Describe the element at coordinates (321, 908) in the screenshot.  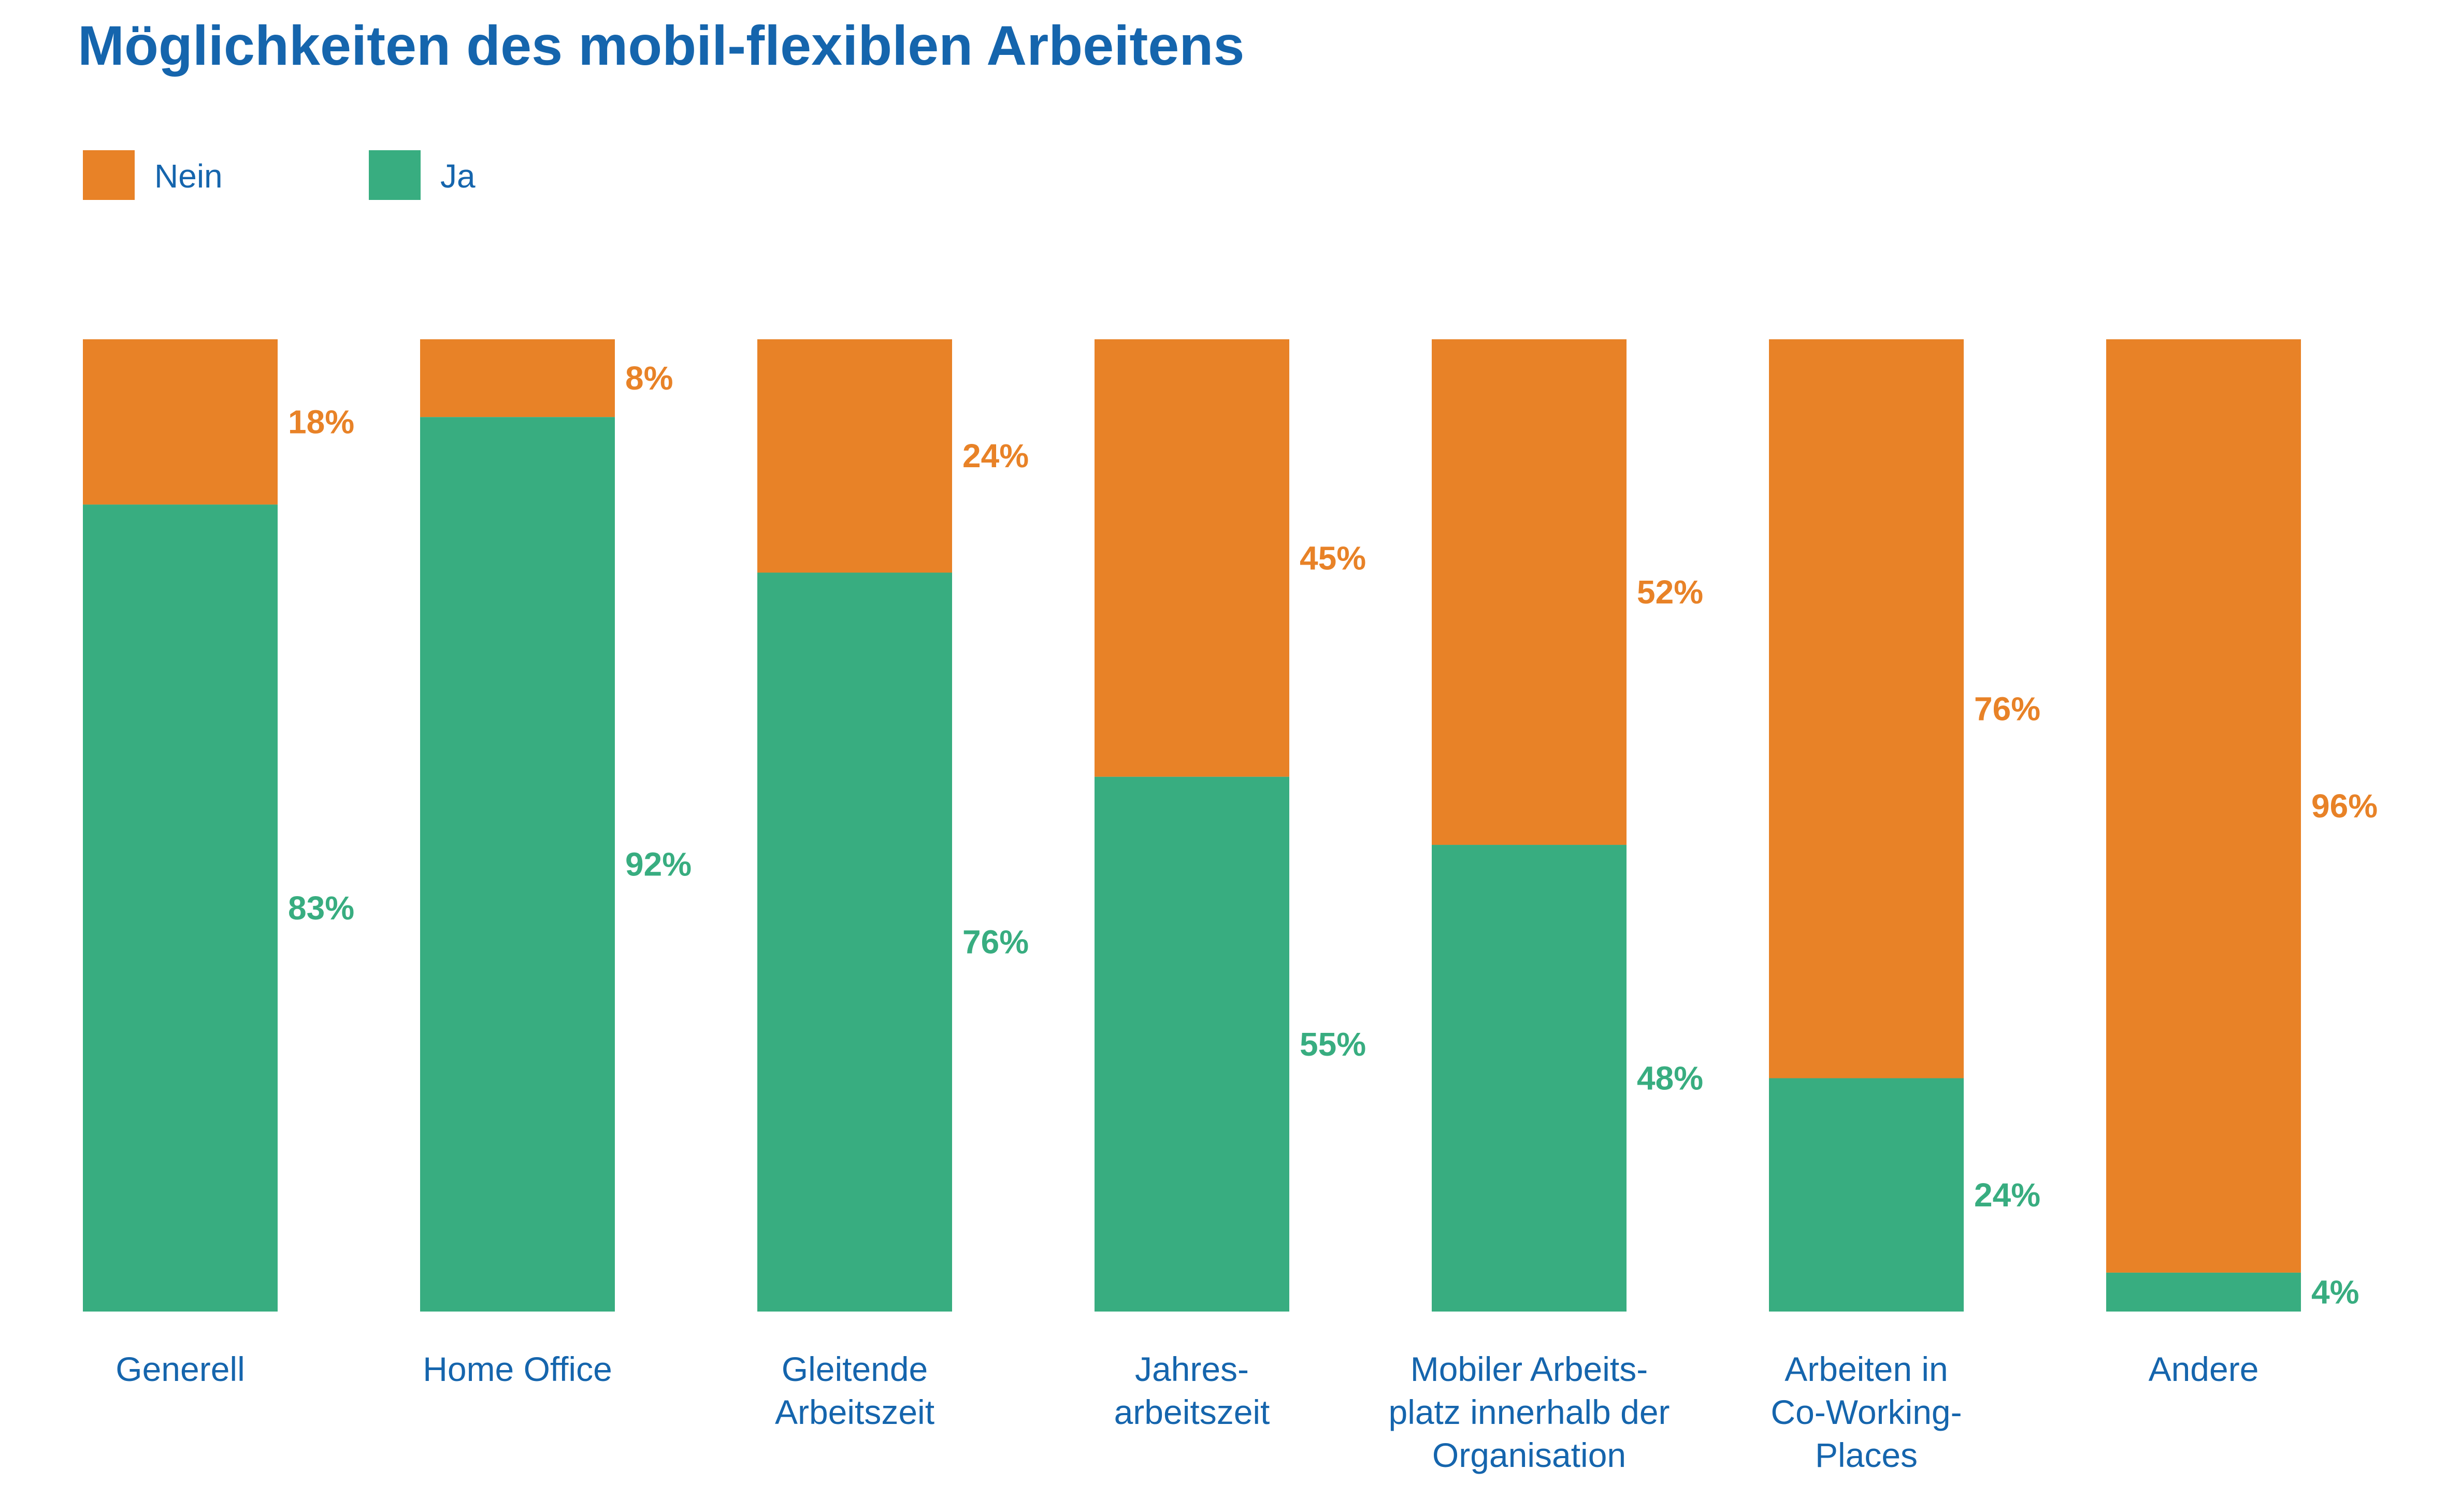
I see `value-label-ja: 83%` at that location.